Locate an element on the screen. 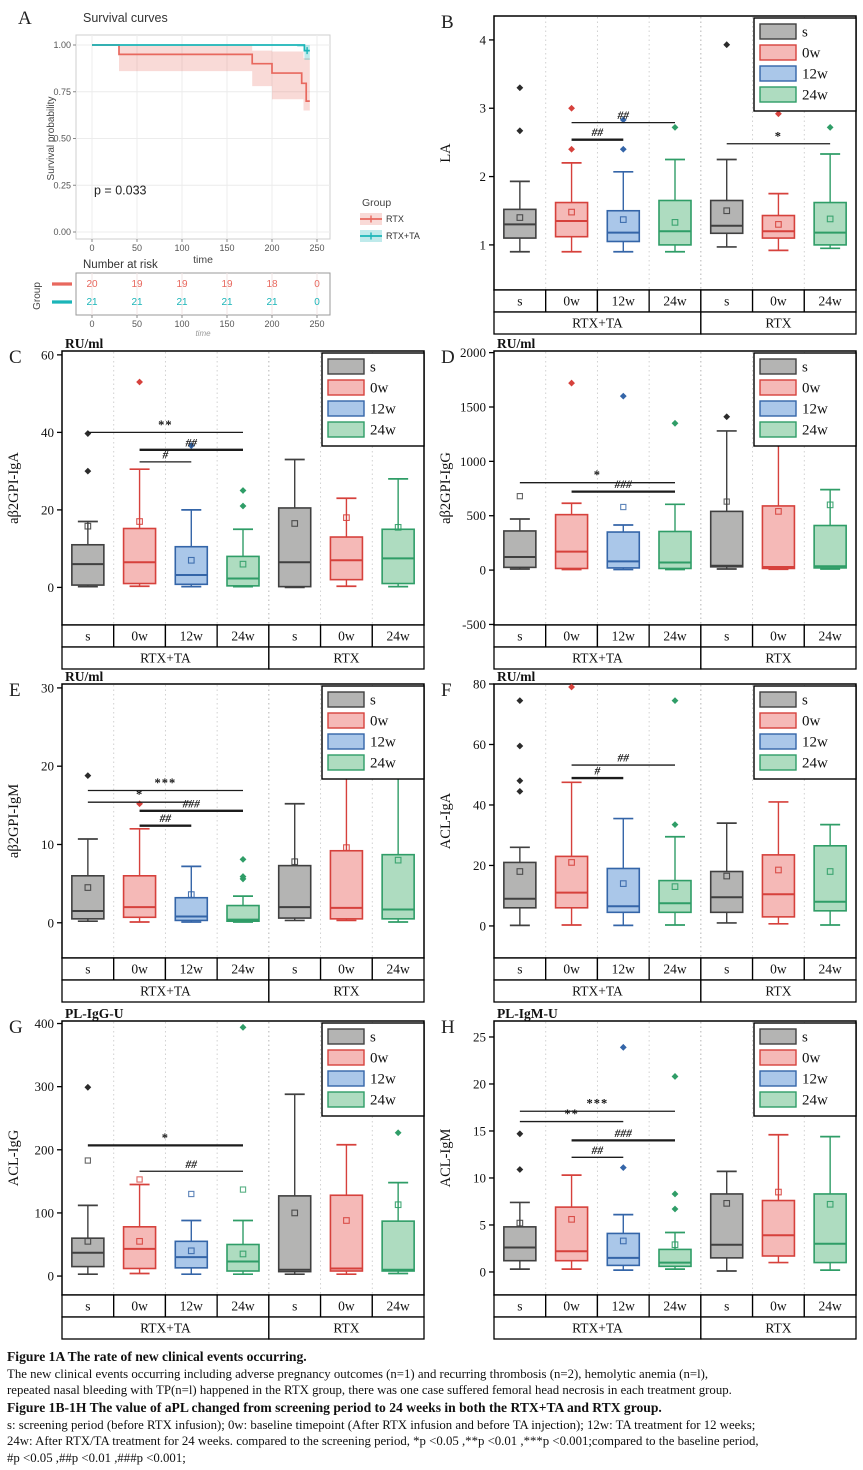 The image size is (863, 1470). svg-text: 10 is located at coordinates (479, 1177).